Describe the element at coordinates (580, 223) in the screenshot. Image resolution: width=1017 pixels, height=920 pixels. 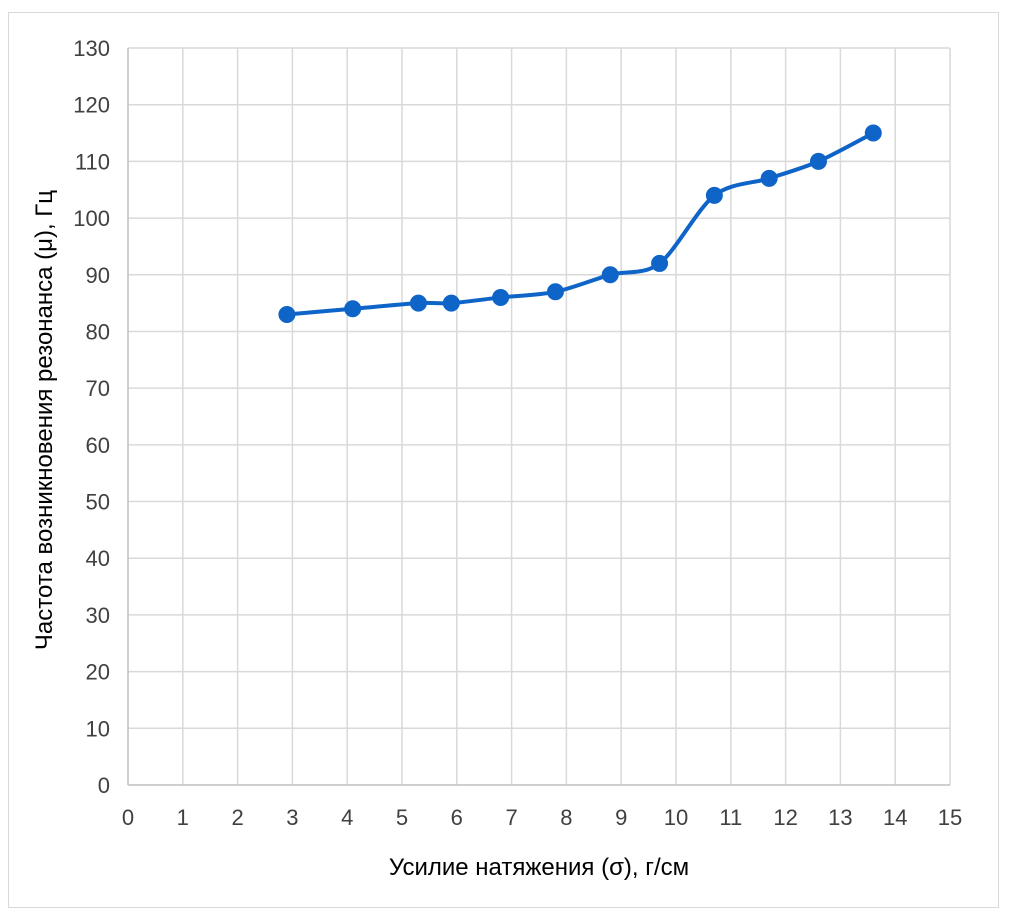
I see `series` at that location.